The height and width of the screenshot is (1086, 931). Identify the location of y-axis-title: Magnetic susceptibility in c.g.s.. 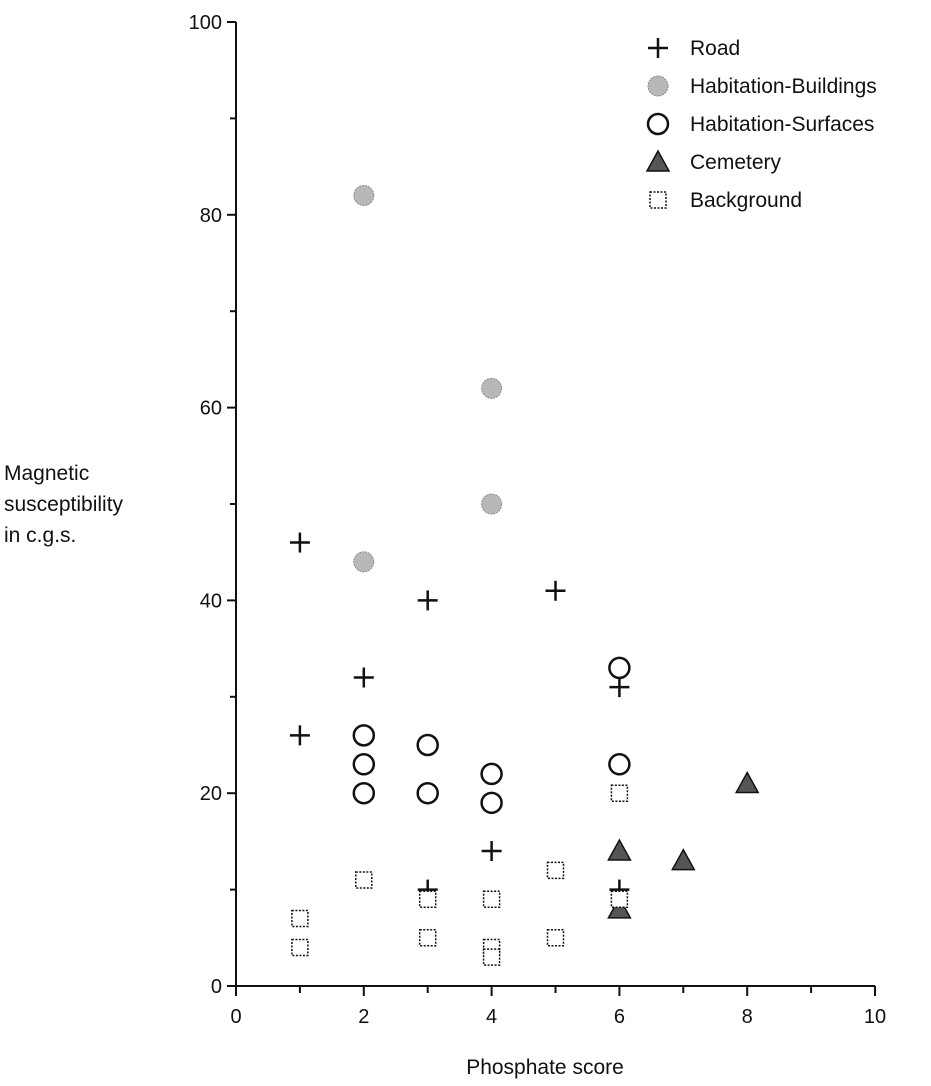
(64, 504).